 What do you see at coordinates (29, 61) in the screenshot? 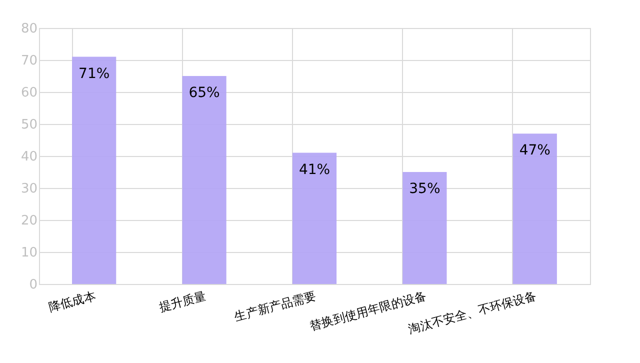
I see `y-tick-label: 70` at bounding box center [29, 61].